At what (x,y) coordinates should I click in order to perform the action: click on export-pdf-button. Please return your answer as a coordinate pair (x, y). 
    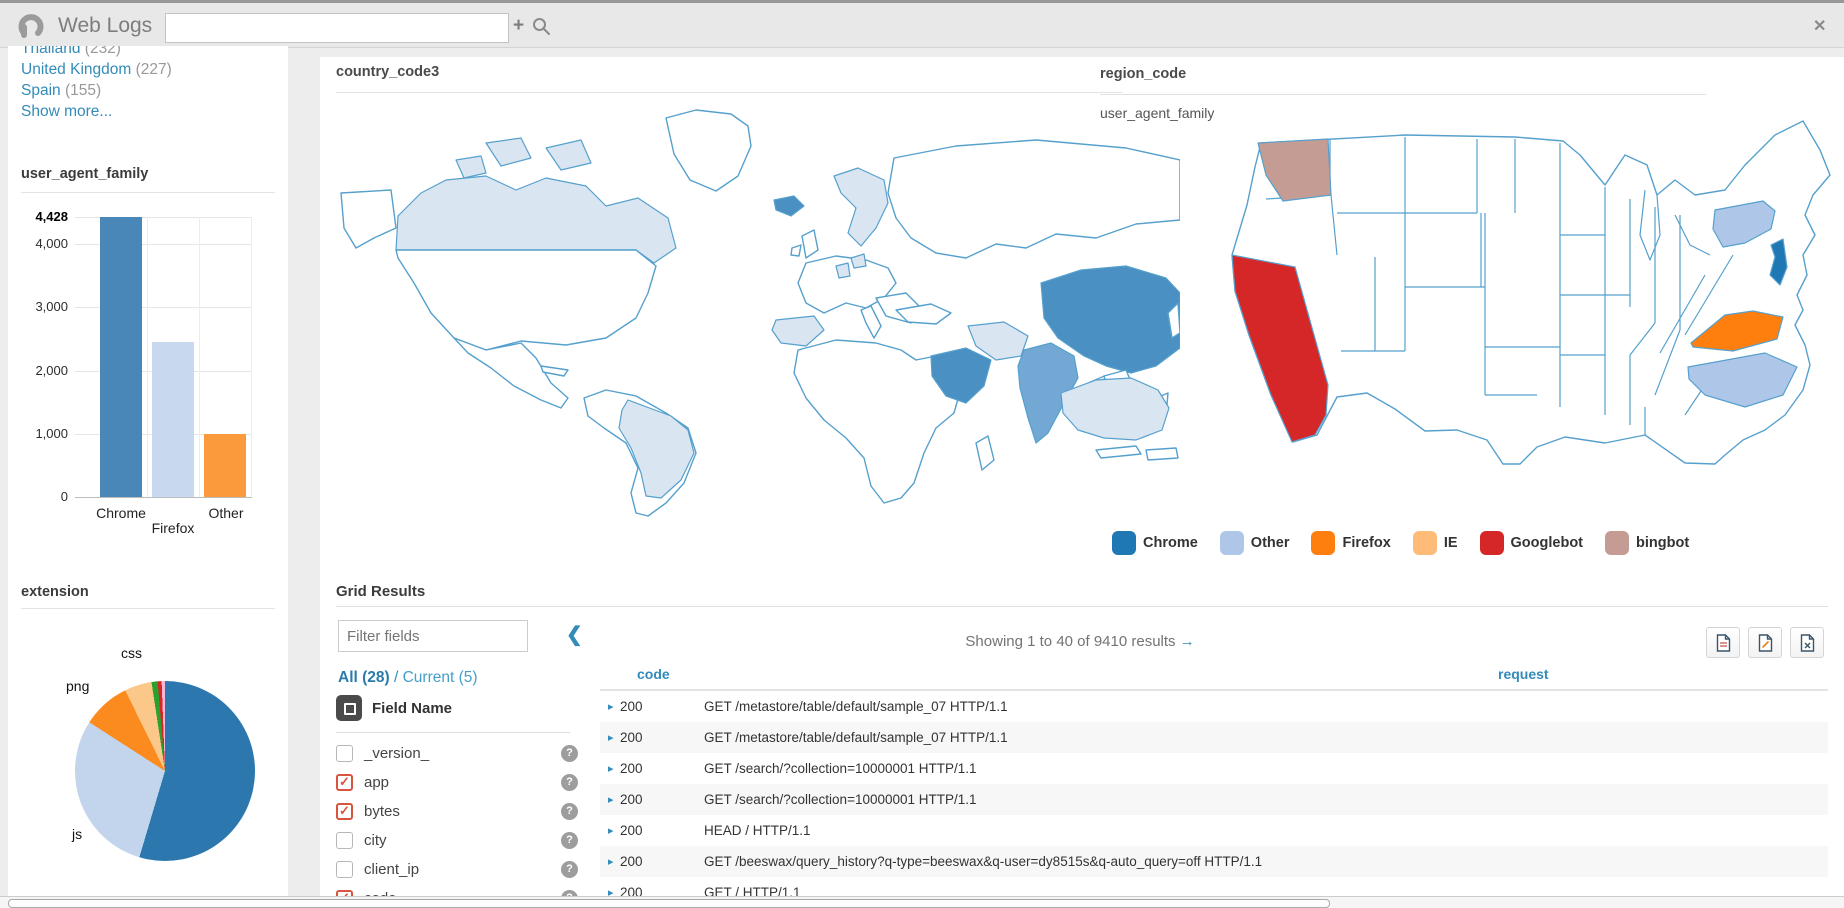
    Looking at the image, I should click on (1765, 642).